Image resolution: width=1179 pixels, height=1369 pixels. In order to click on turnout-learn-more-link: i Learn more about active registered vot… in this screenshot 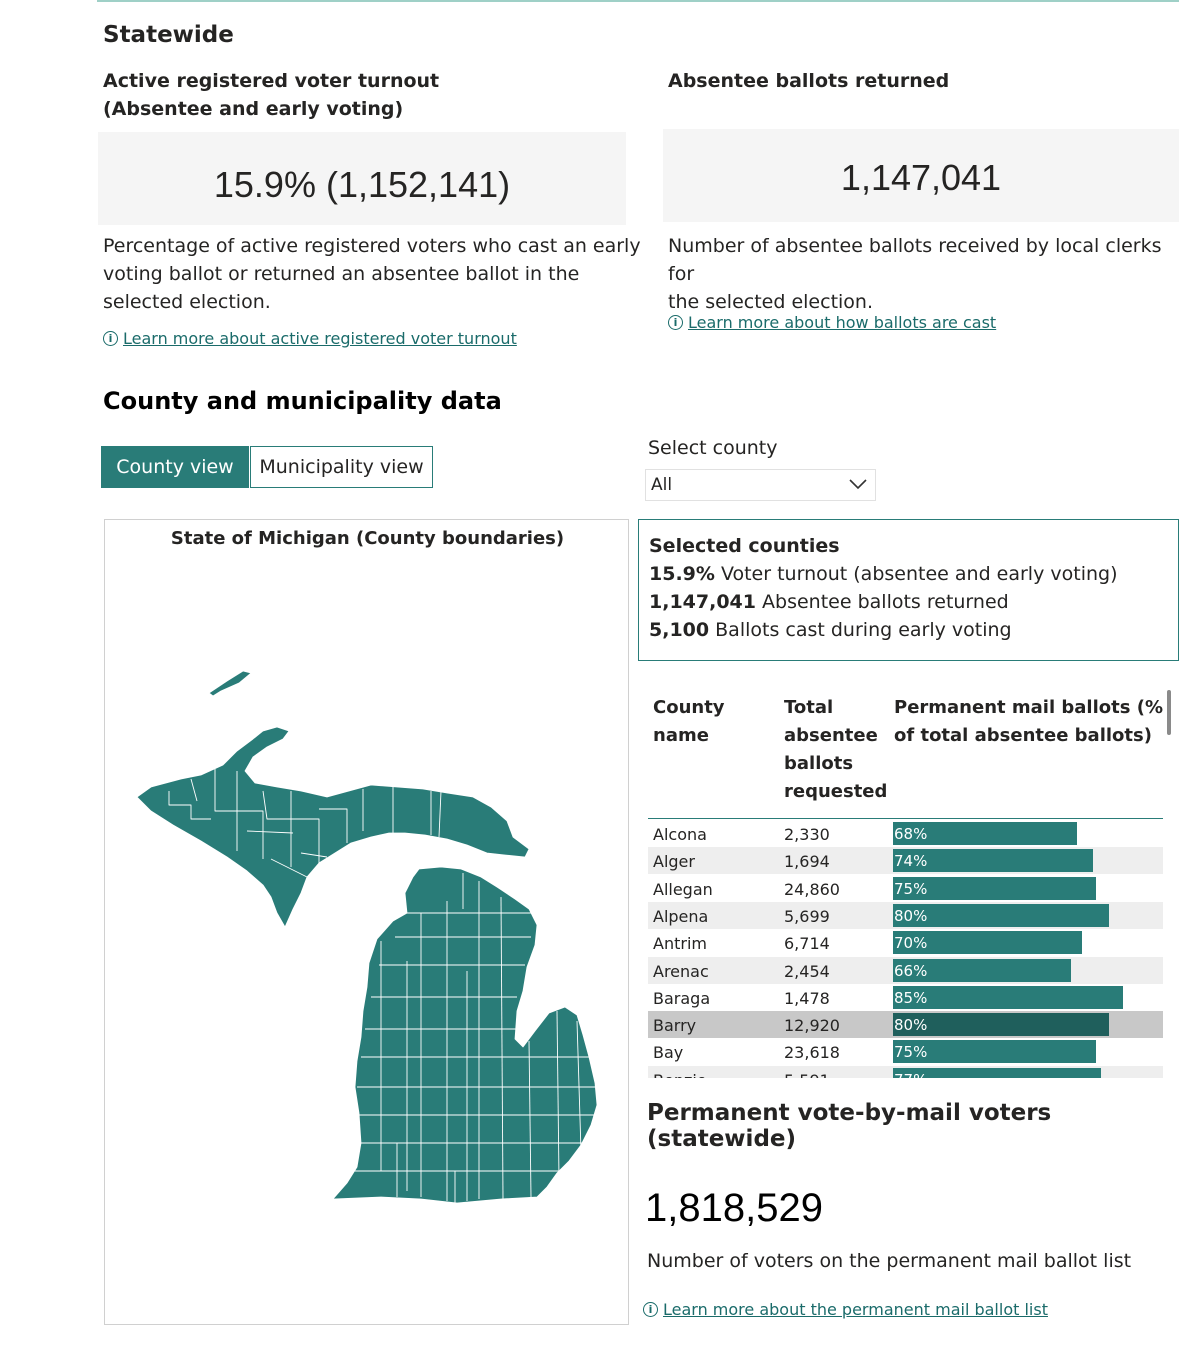, I will do `click(310, 338)`.